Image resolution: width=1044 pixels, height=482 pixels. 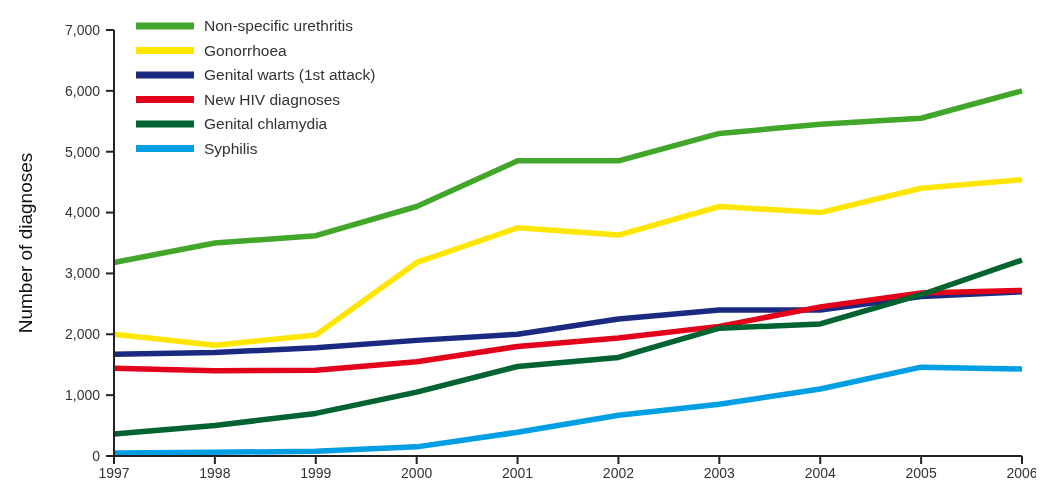 I want to click on legend-label: Gonorrhoea, so click(x=246, y=50).